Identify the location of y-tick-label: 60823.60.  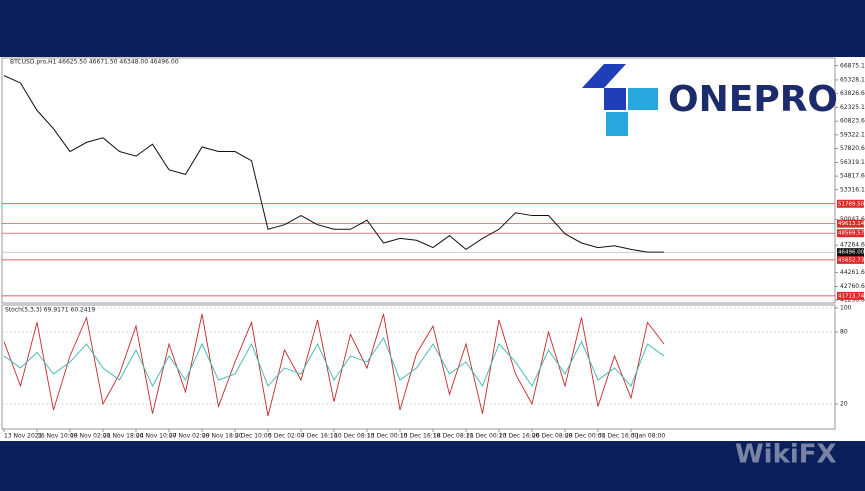
(852, 121).